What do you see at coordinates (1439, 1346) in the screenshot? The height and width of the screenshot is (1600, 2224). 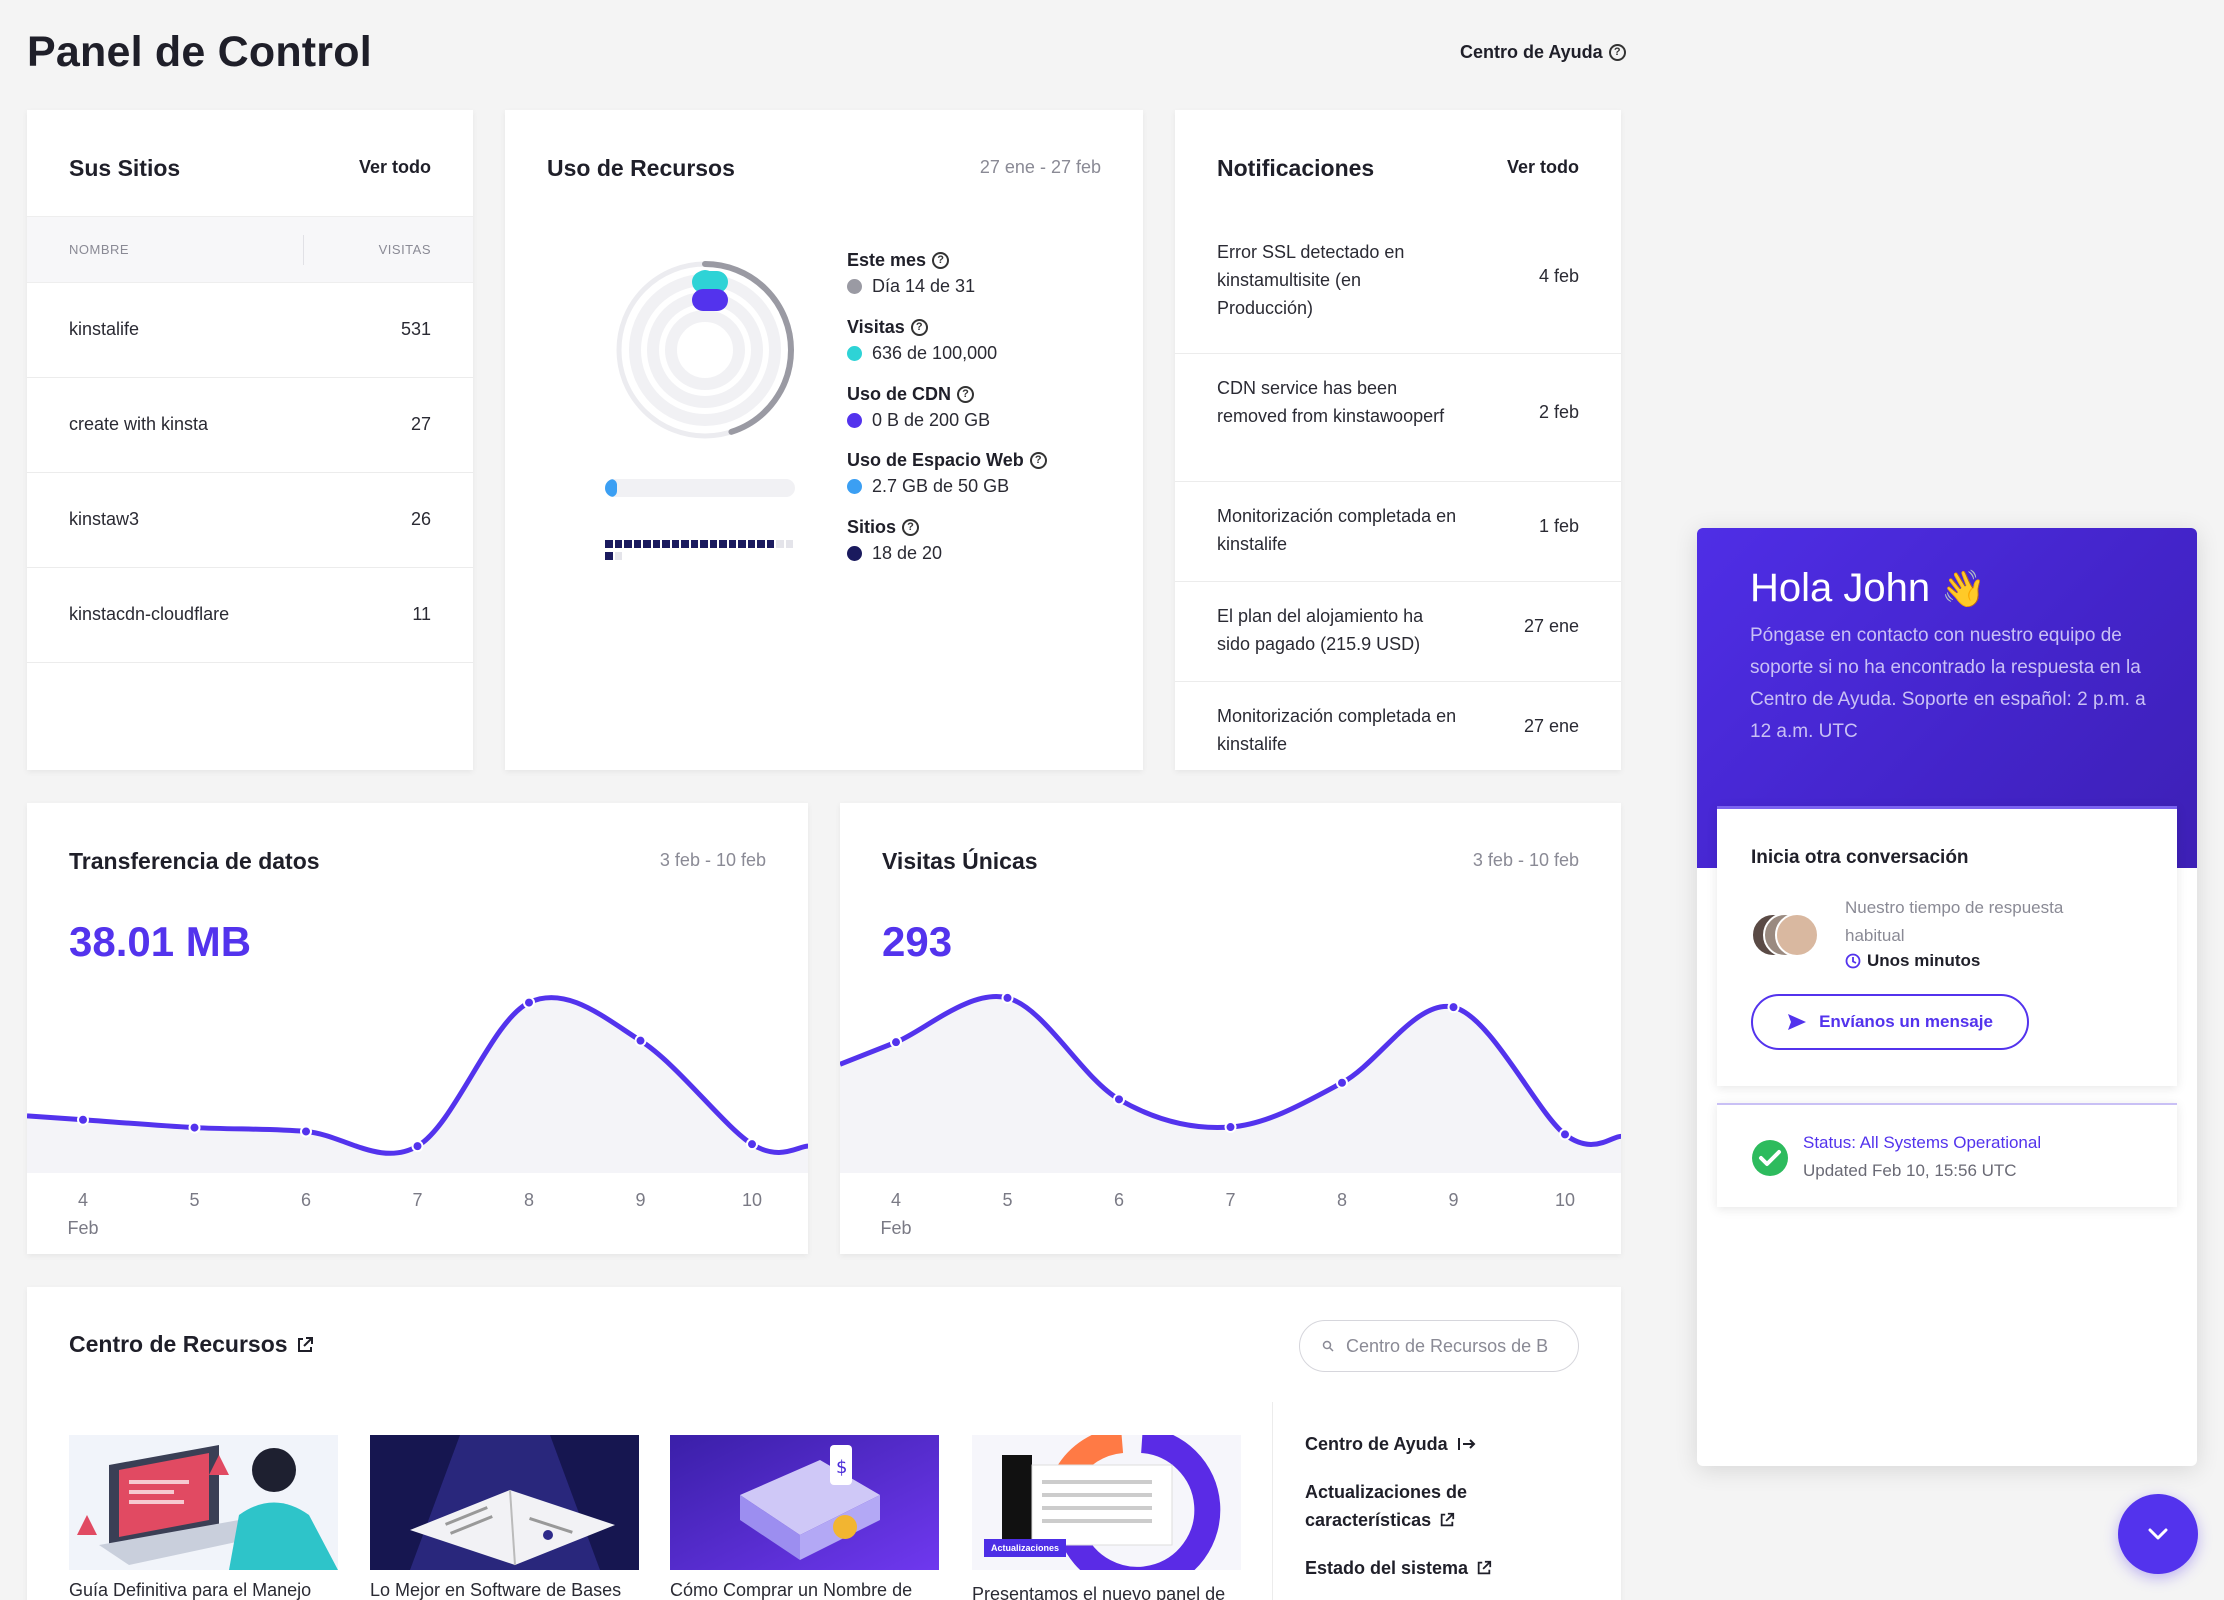 I see `resource-search-input: Centro de Recursos de B` at bounding box center [1439, 1346].